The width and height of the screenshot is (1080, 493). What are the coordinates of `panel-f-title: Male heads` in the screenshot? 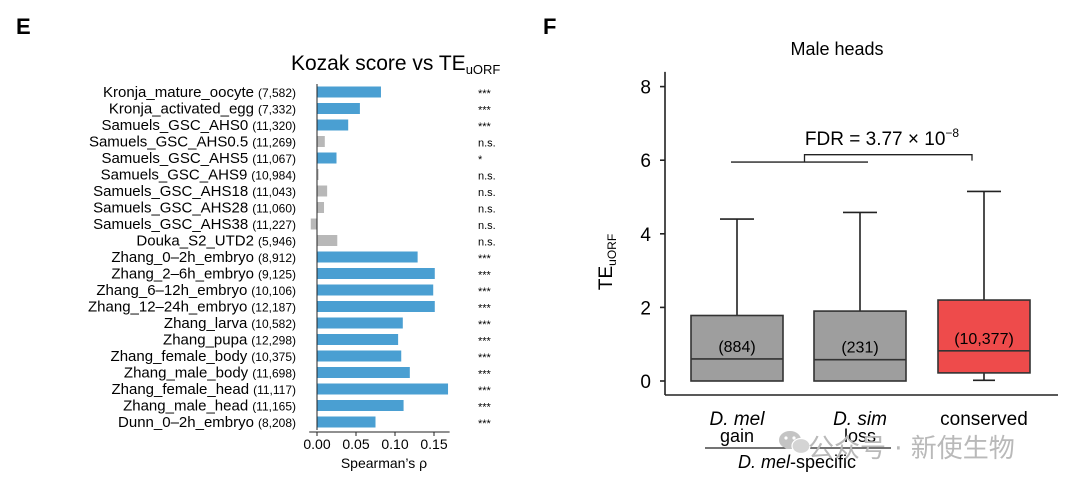 It's located at (836, 49).